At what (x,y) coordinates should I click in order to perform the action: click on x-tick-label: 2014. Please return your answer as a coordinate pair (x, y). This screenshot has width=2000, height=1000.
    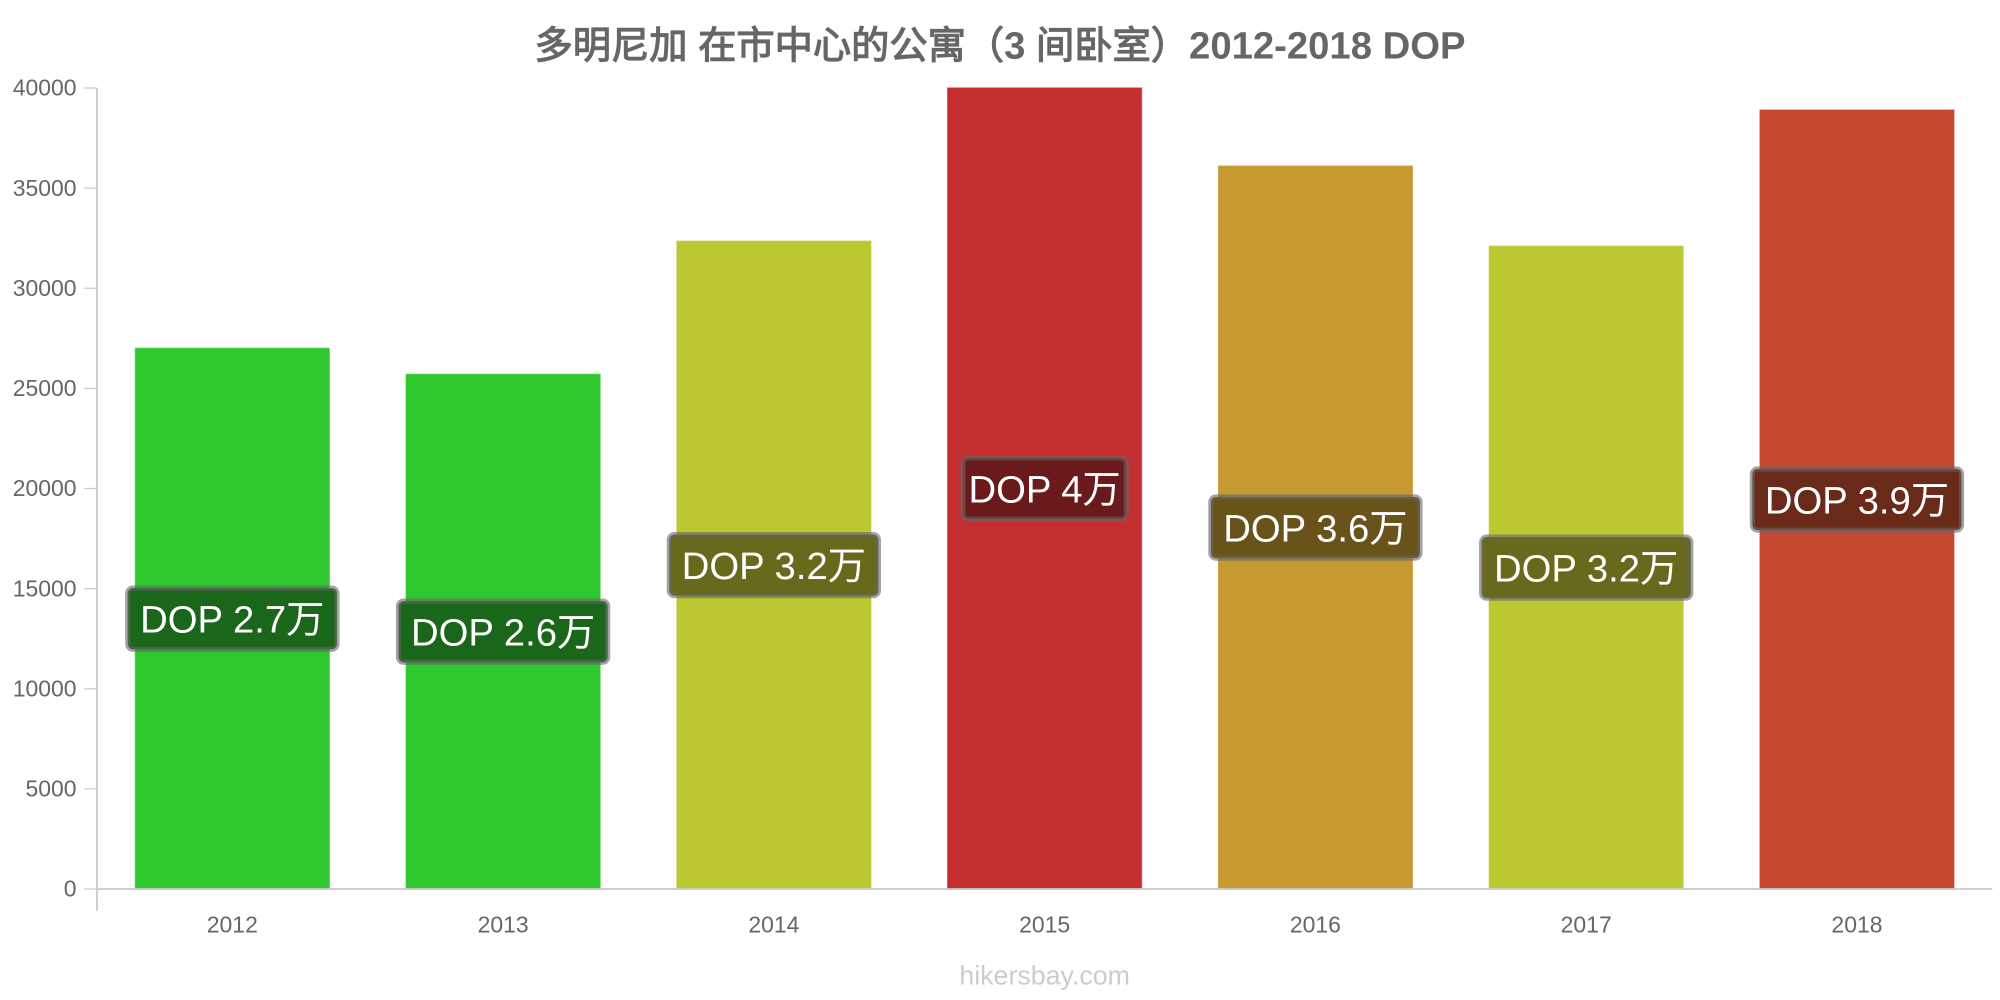
    Looking at the image, I should click on (773, 924).